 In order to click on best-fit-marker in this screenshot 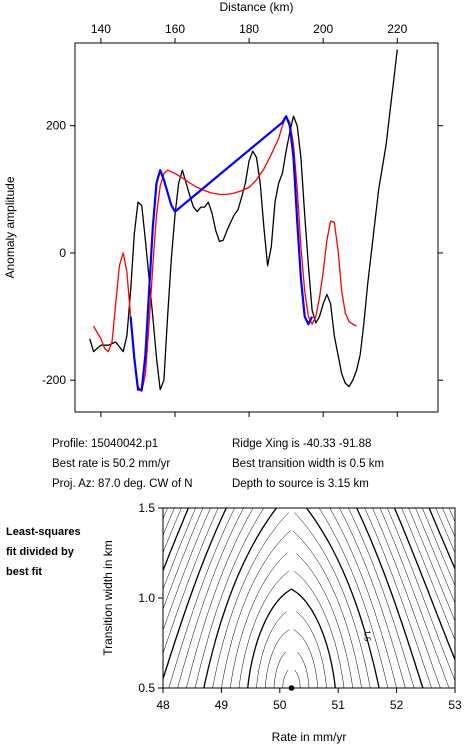, I will do `click(291, 688)`.